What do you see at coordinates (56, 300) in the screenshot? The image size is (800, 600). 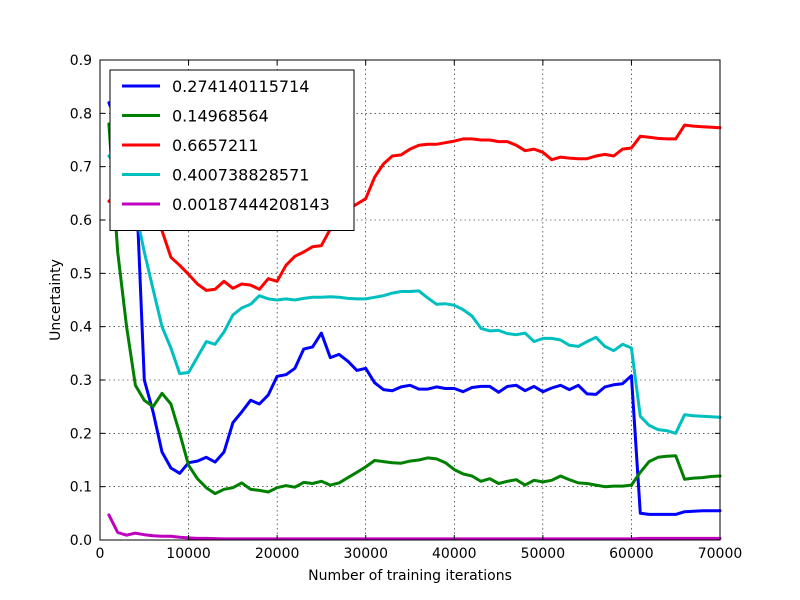 I see `y-axis-label: Uncertainty` at bounding box center [56, 300].